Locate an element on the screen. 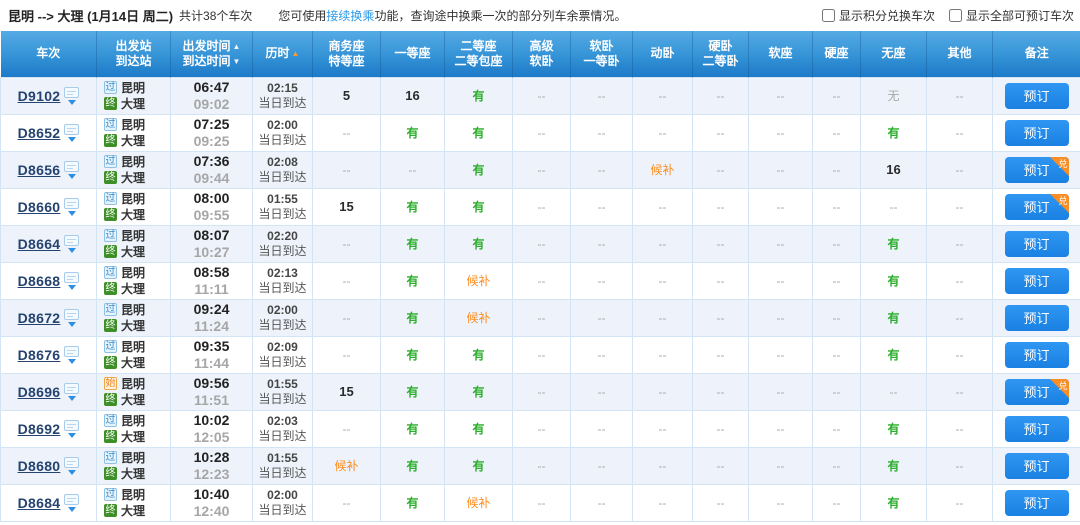  train-number-link: D9102 is located at coordinates (39, 95).